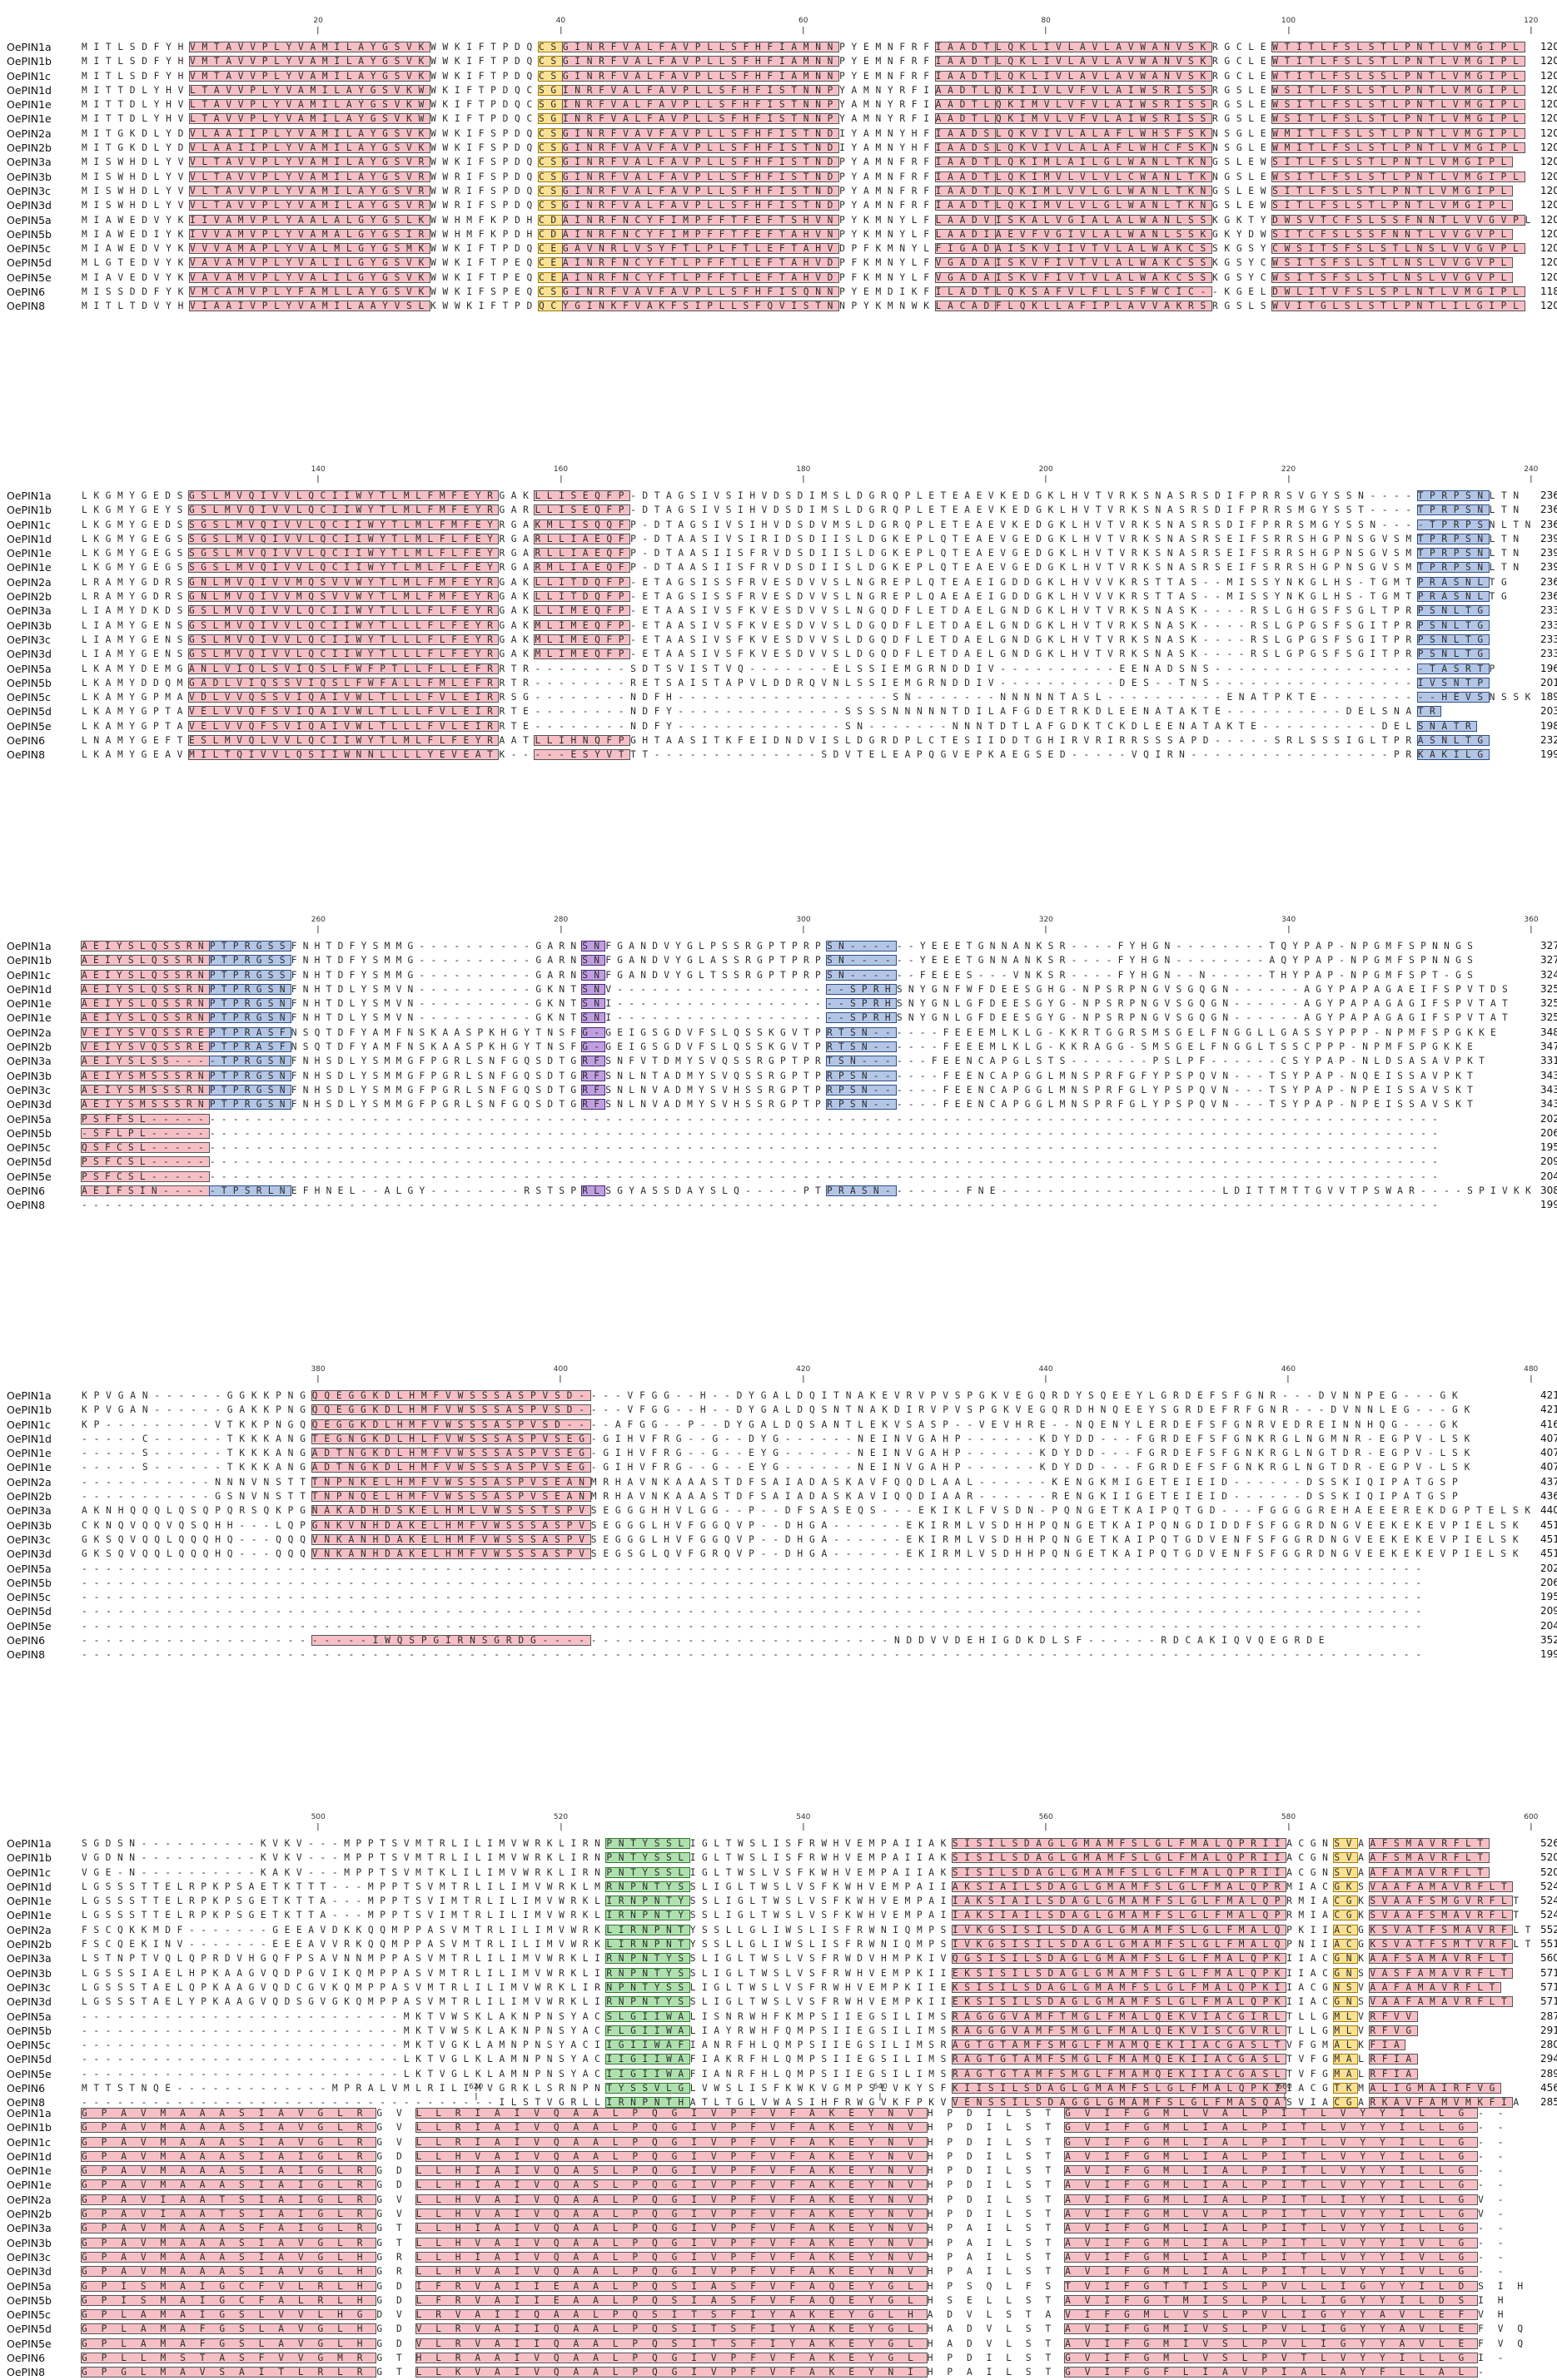  I want to click on sequence-name: OePIN8, so click(40, 1654).